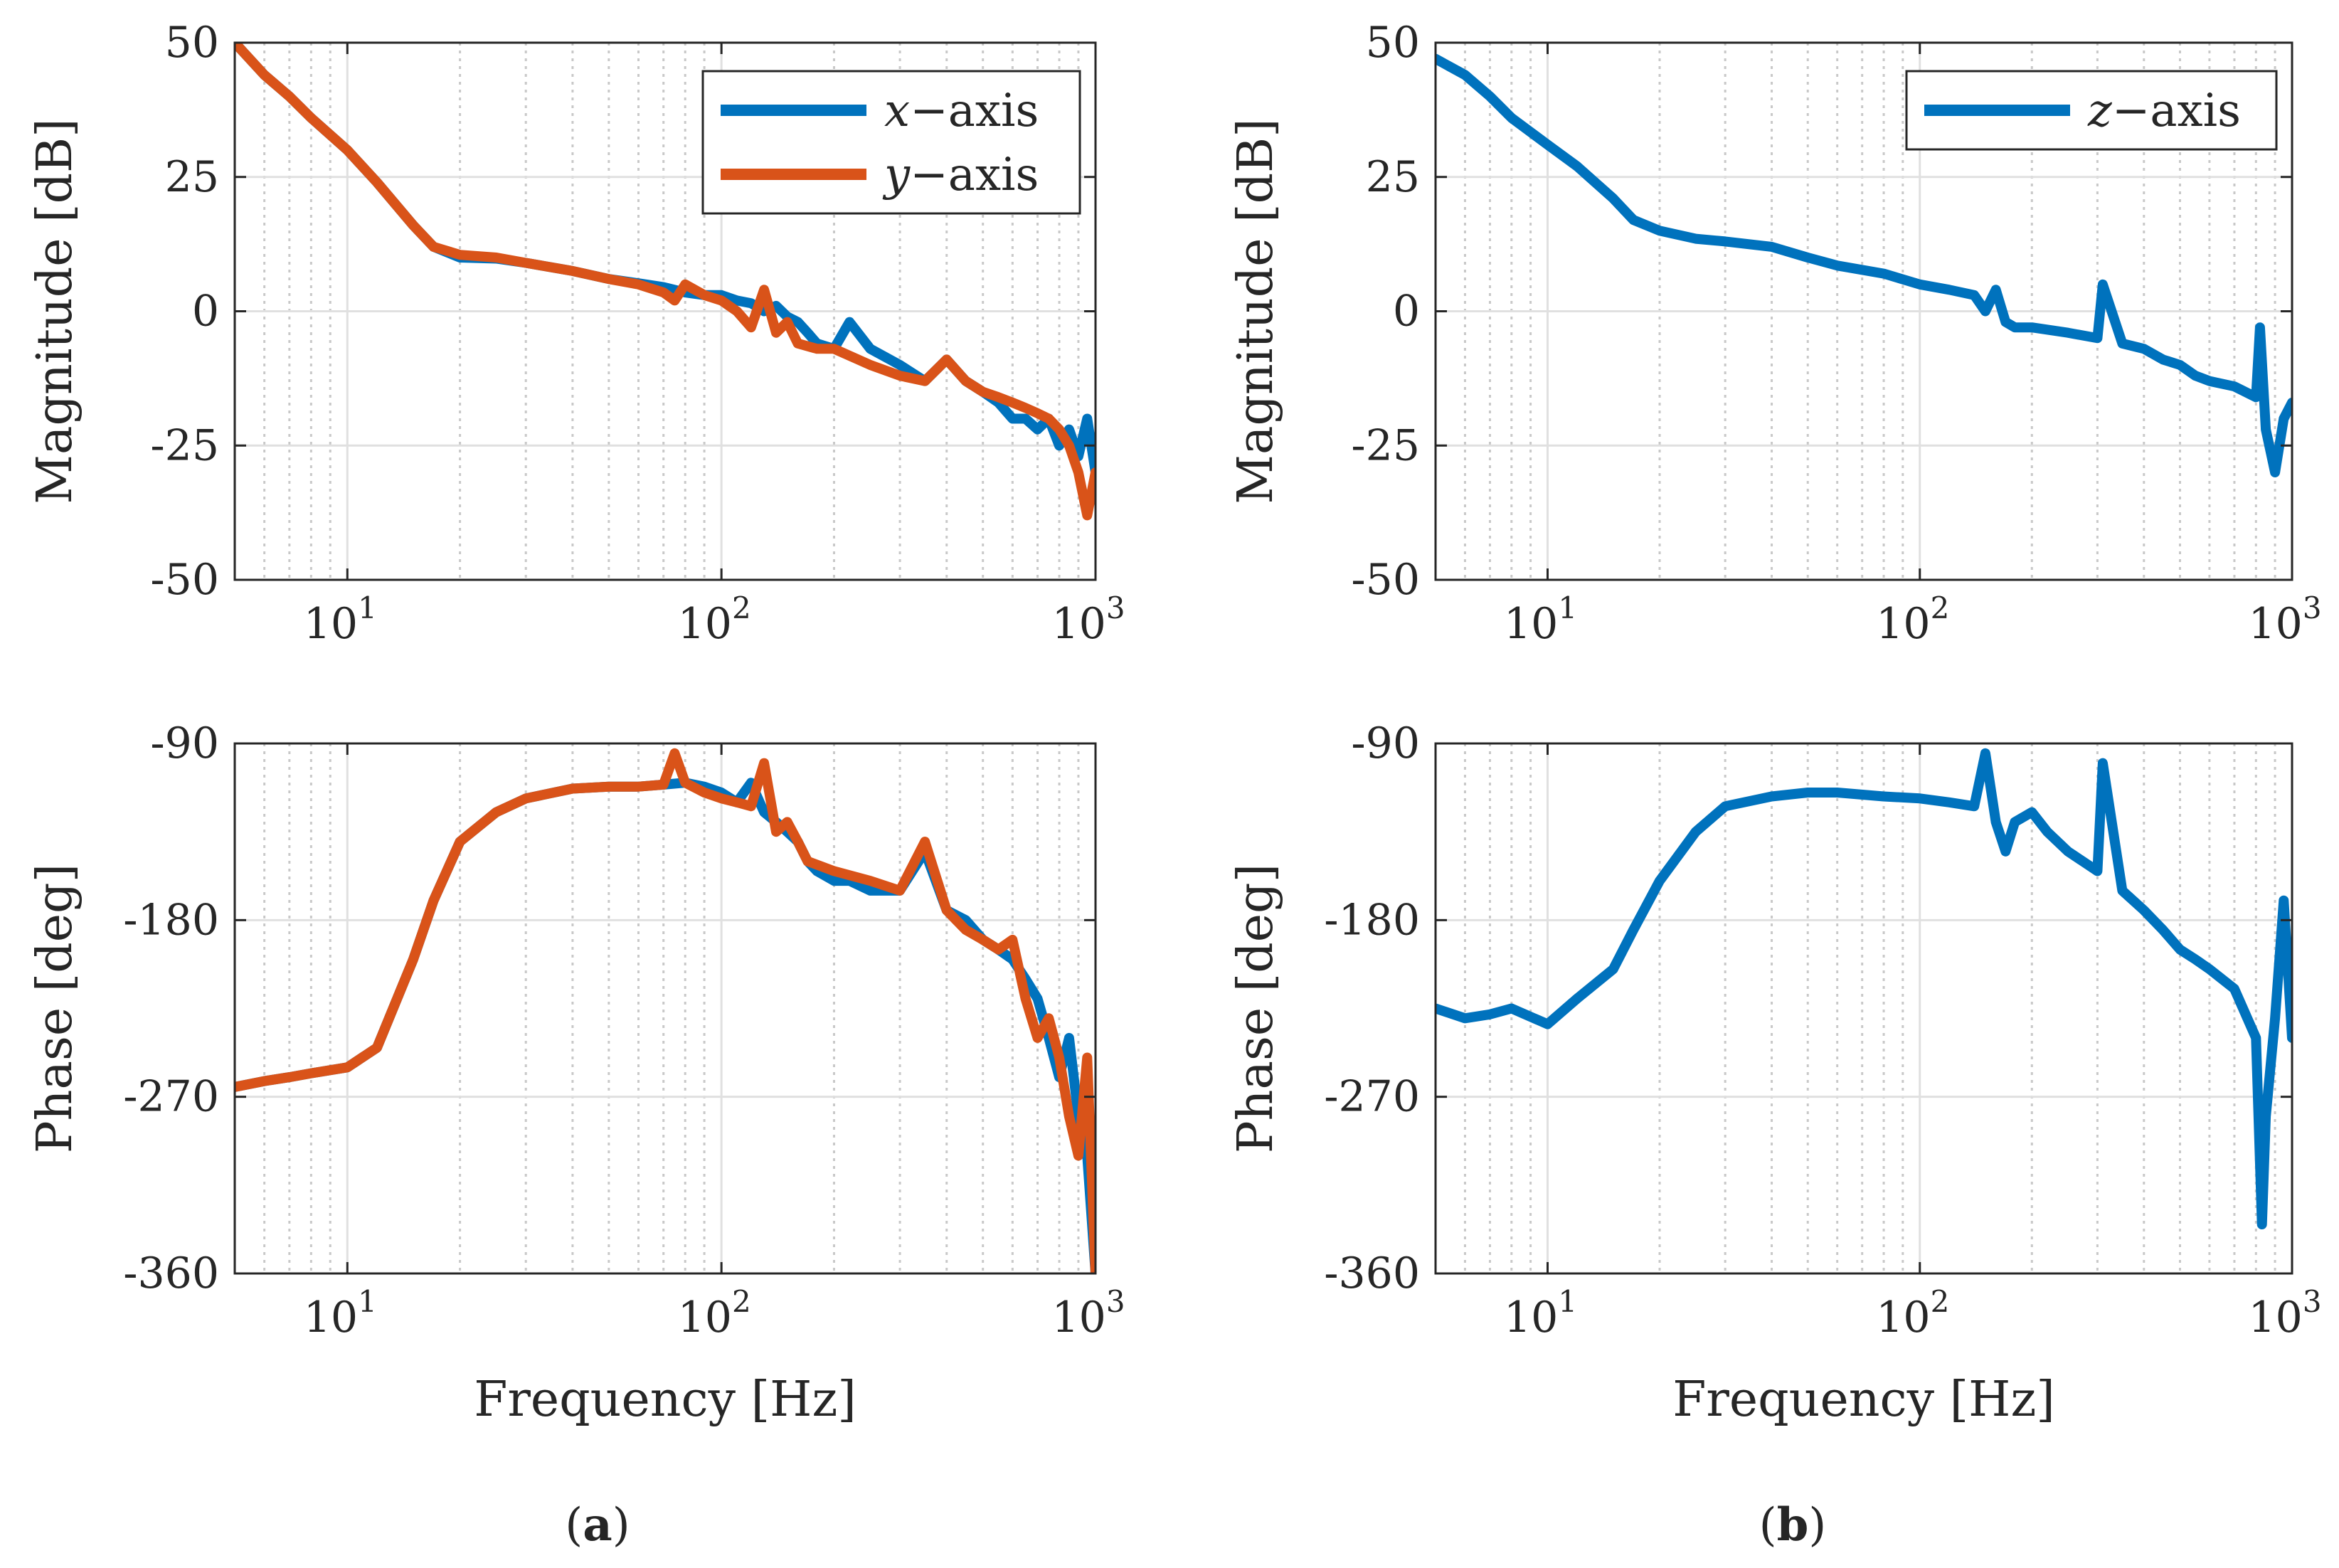 Image resolution: width=2339 pixels, height=1568 pixels. I want to click on caption-letter: a, so click(597, 1525).